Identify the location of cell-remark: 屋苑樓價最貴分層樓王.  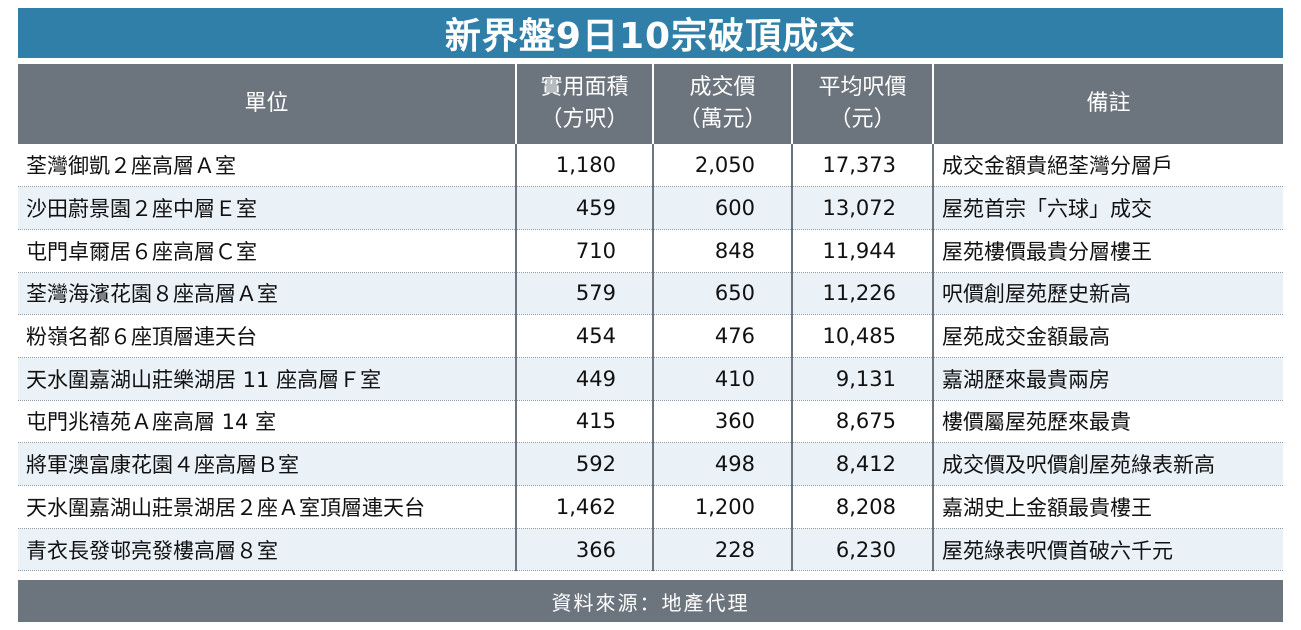
(1108, 251).